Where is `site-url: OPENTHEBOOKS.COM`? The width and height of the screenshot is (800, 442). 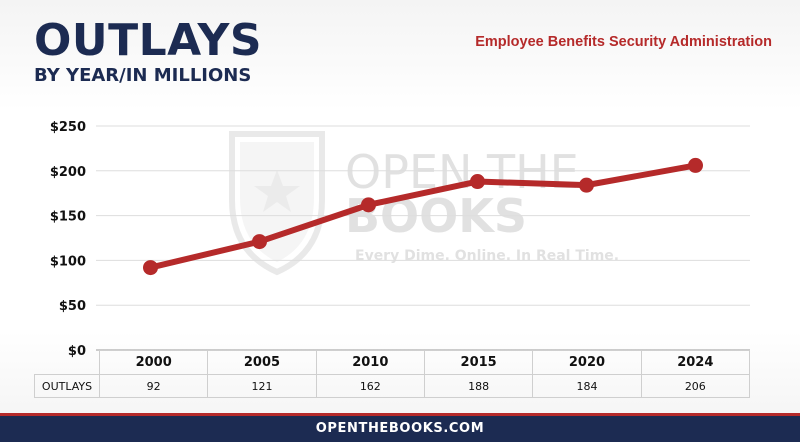 site-url: OPENTHEBOOKS.COM is located at coordinates (400, 428).